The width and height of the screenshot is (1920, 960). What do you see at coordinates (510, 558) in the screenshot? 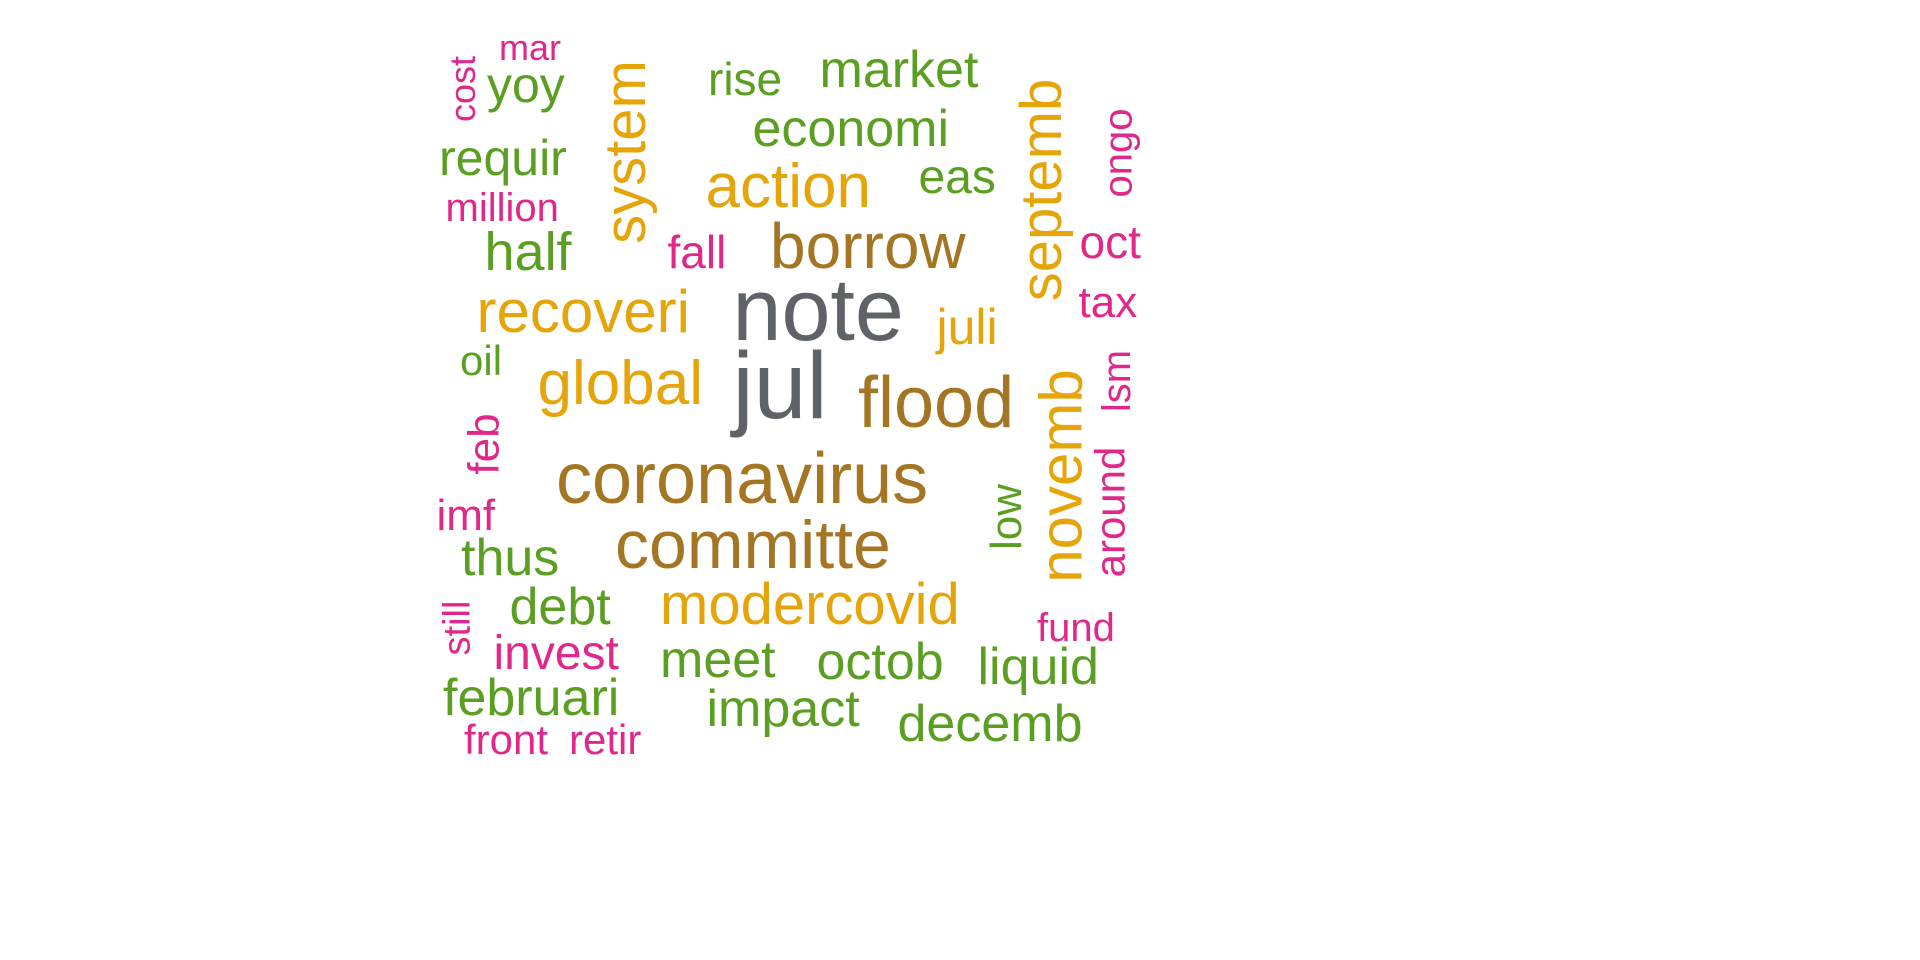
I see `word-thus: thus` at bounding box center [510, 558].